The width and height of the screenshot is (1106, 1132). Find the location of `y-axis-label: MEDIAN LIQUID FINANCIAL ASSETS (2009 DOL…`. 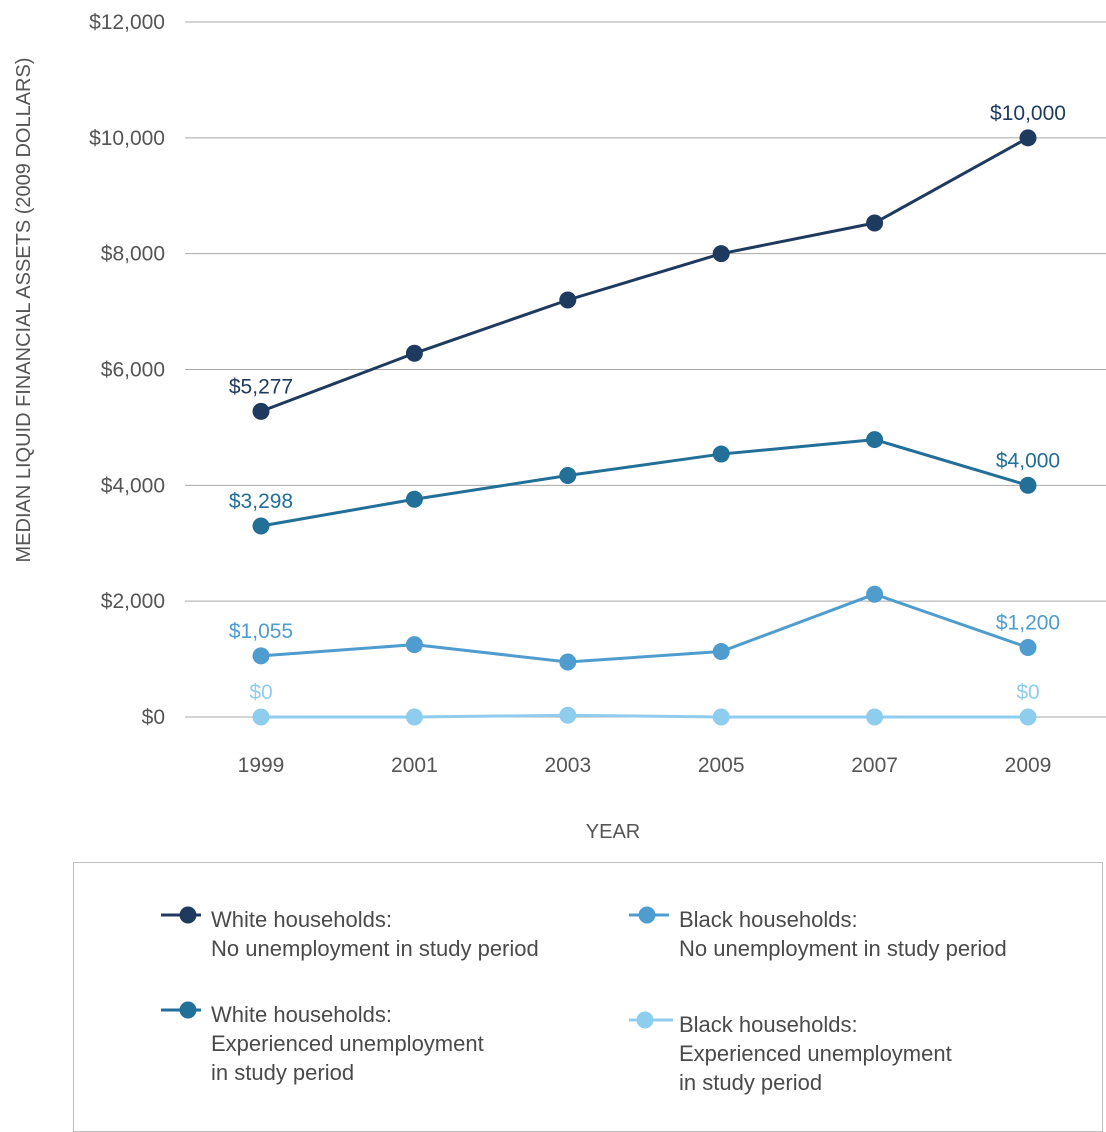

y-axis-label: MEDIAN LIQUID FINANCIAL ASSETS (2009 DOL… is located at coordinates (24, 310).